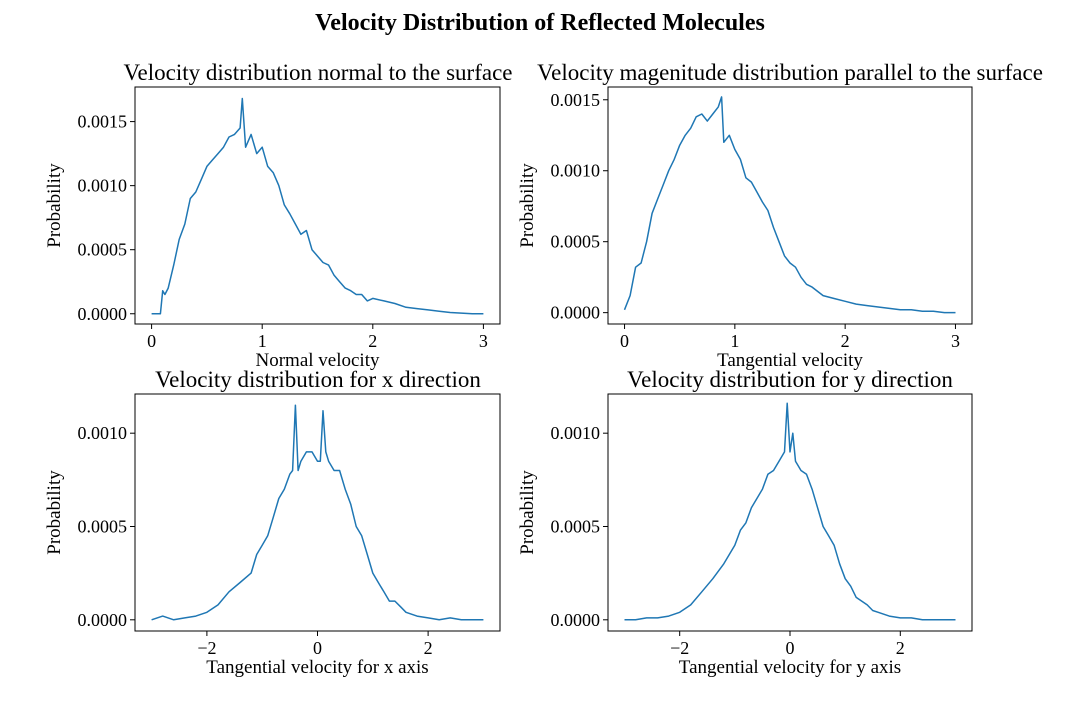 The height and width of the screenshot is (720, 1080). Describe the element at coordinates (318, 379) in the screenshot. I see `subplot-title: Velocity distribution for x direction` at that location.